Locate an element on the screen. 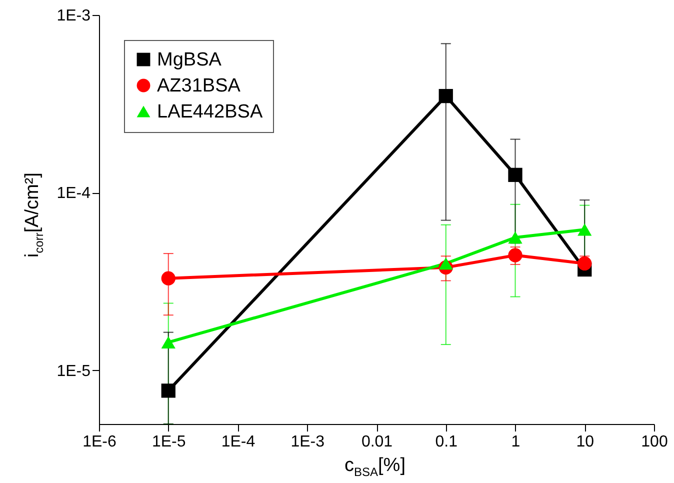 The width and height of the screenshot is (674, 483). y-tick-label: 1E-4 is located at coordinates (73, 193).